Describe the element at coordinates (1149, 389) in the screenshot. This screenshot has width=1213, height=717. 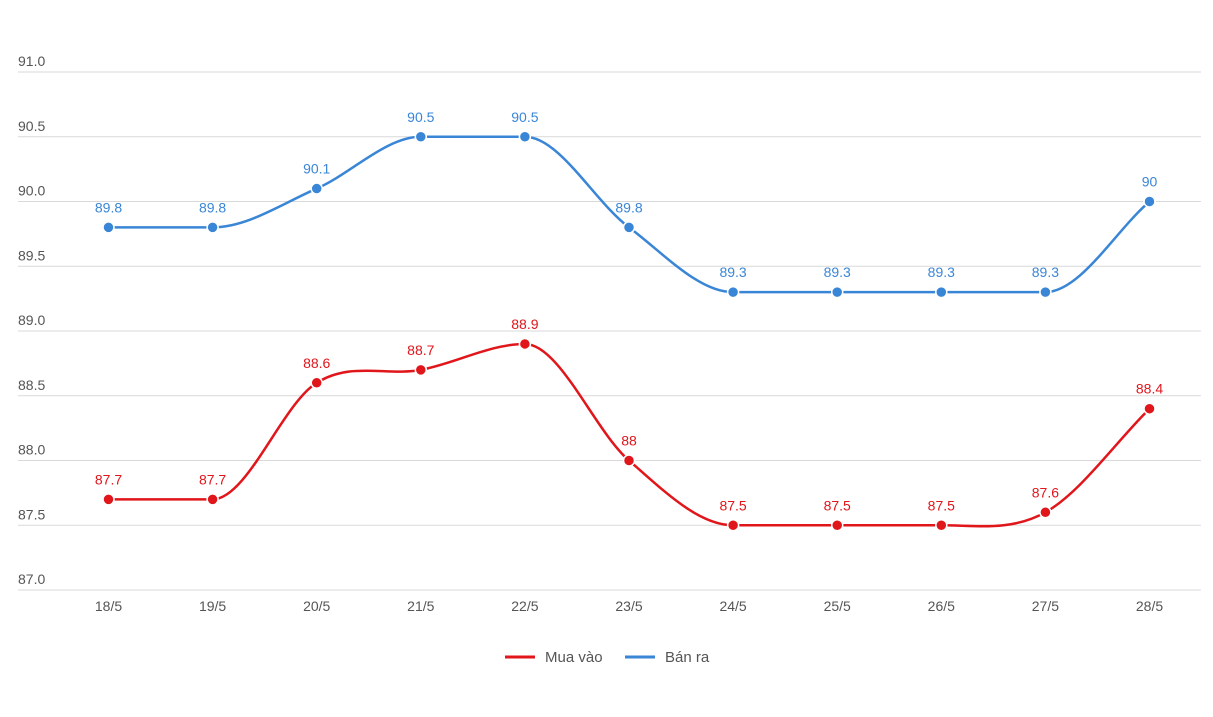
I see `data-label: 88.4` at that location.